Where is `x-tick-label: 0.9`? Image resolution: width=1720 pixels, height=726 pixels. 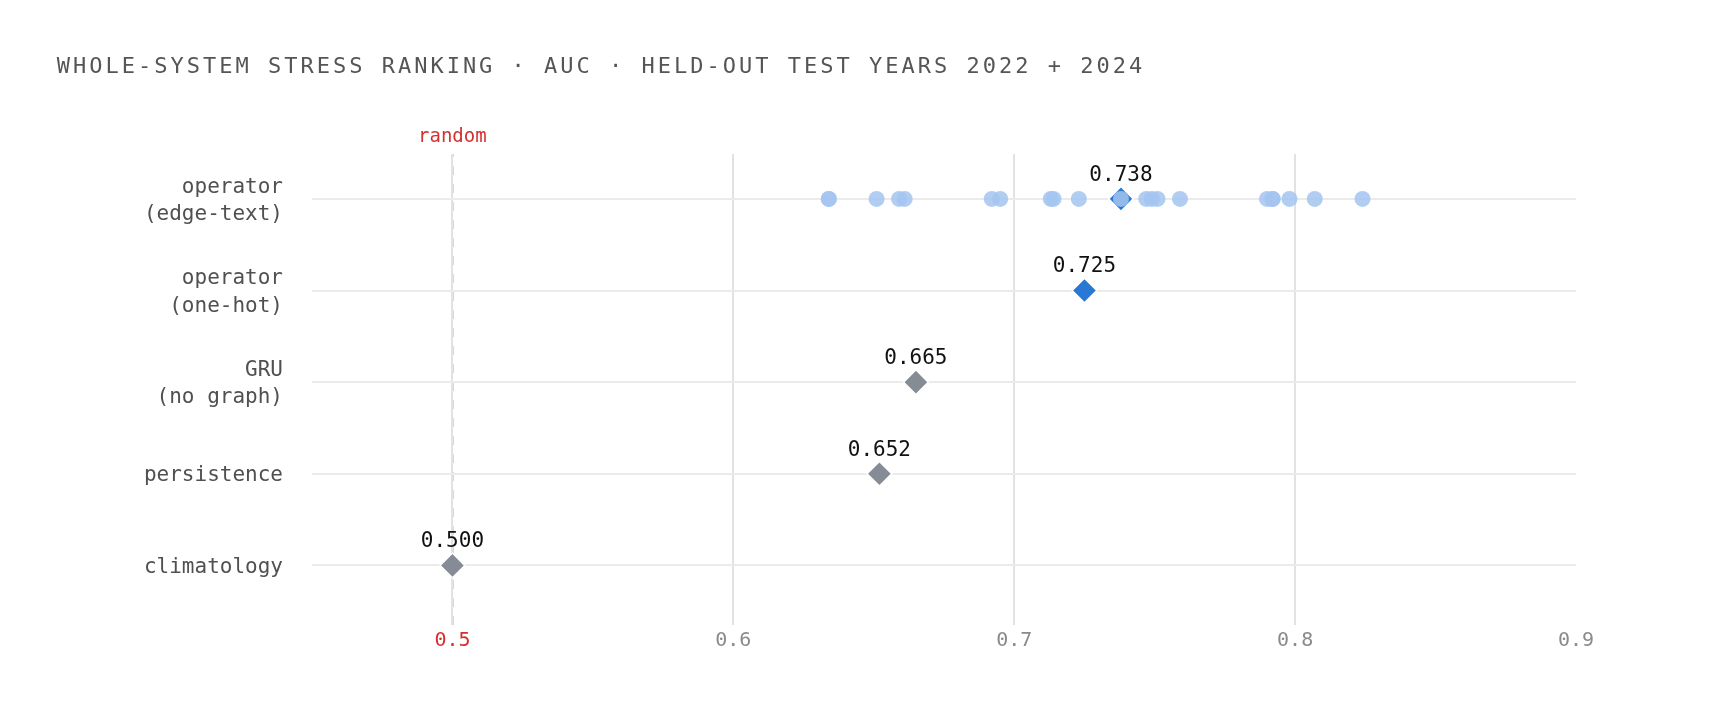
x-tick-label: 0.9 is located at coordinates (1576, 639).